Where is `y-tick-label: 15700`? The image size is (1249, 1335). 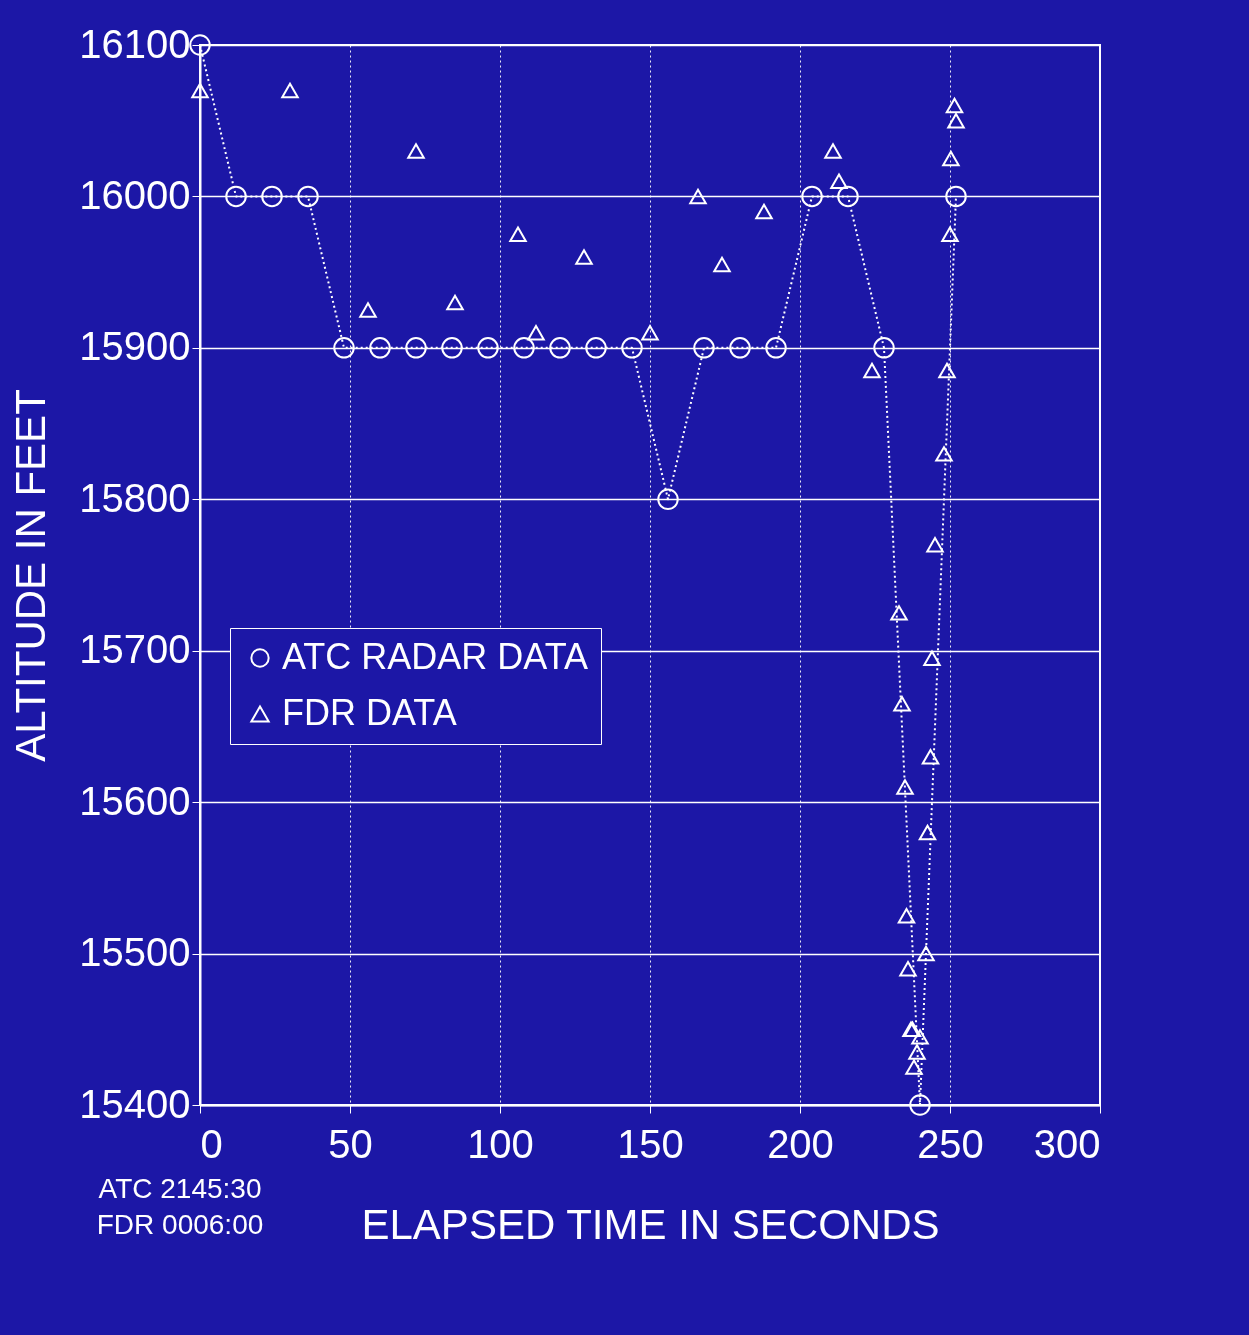 y-tick-label: 15700 is located at coordinates (135, 649).